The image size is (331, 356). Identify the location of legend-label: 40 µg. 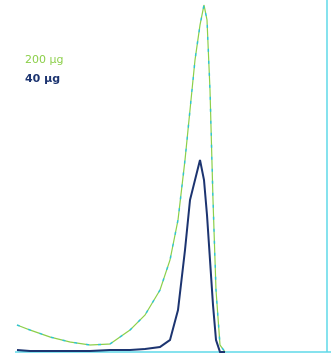
(42, 78).